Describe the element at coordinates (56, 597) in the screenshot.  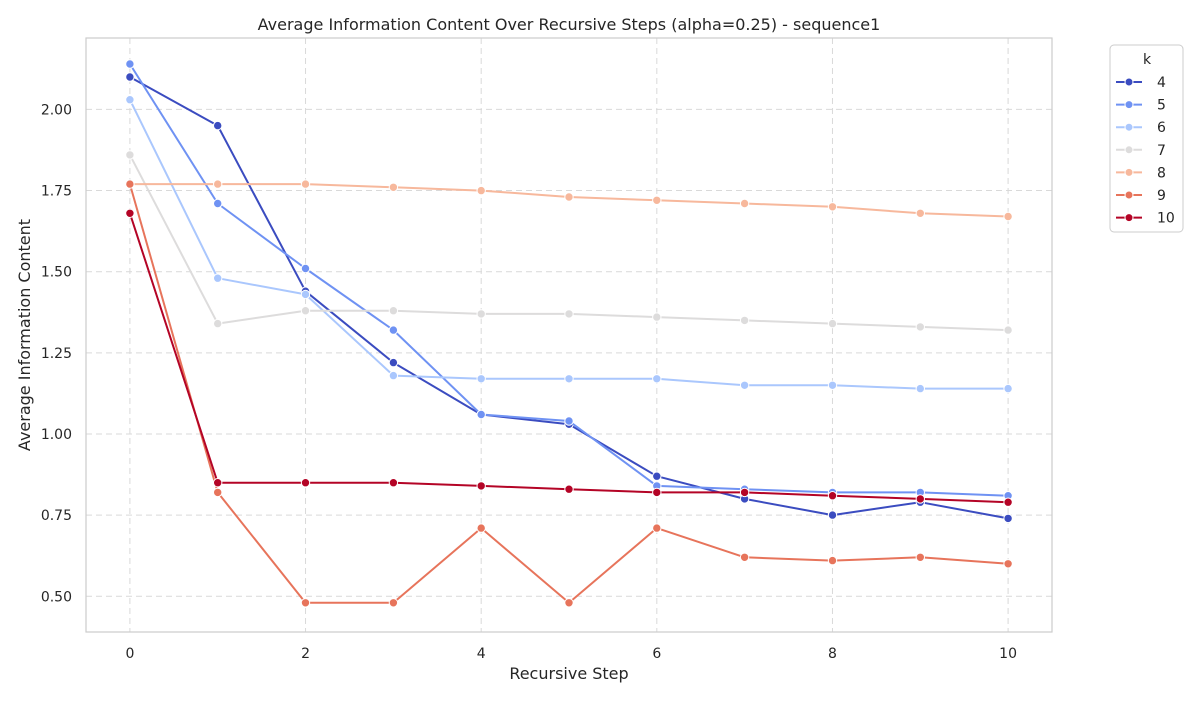
I see `y-tick-label: 0.50` at that location.